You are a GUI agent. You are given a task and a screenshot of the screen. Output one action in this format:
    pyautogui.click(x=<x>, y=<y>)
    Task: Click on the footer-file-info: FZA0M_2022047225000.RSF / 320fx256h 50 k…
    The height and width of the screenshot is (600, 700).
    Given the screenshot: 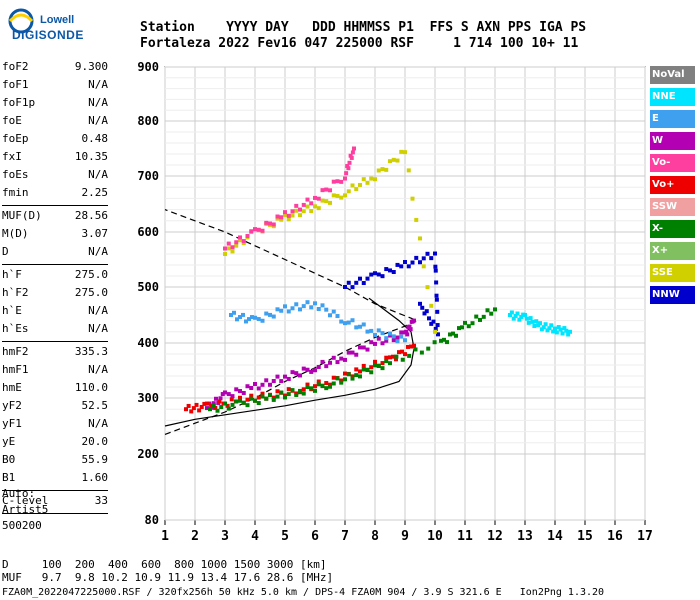 What is the action you would take?
    pyautogui.click(x=303, y=592)
    